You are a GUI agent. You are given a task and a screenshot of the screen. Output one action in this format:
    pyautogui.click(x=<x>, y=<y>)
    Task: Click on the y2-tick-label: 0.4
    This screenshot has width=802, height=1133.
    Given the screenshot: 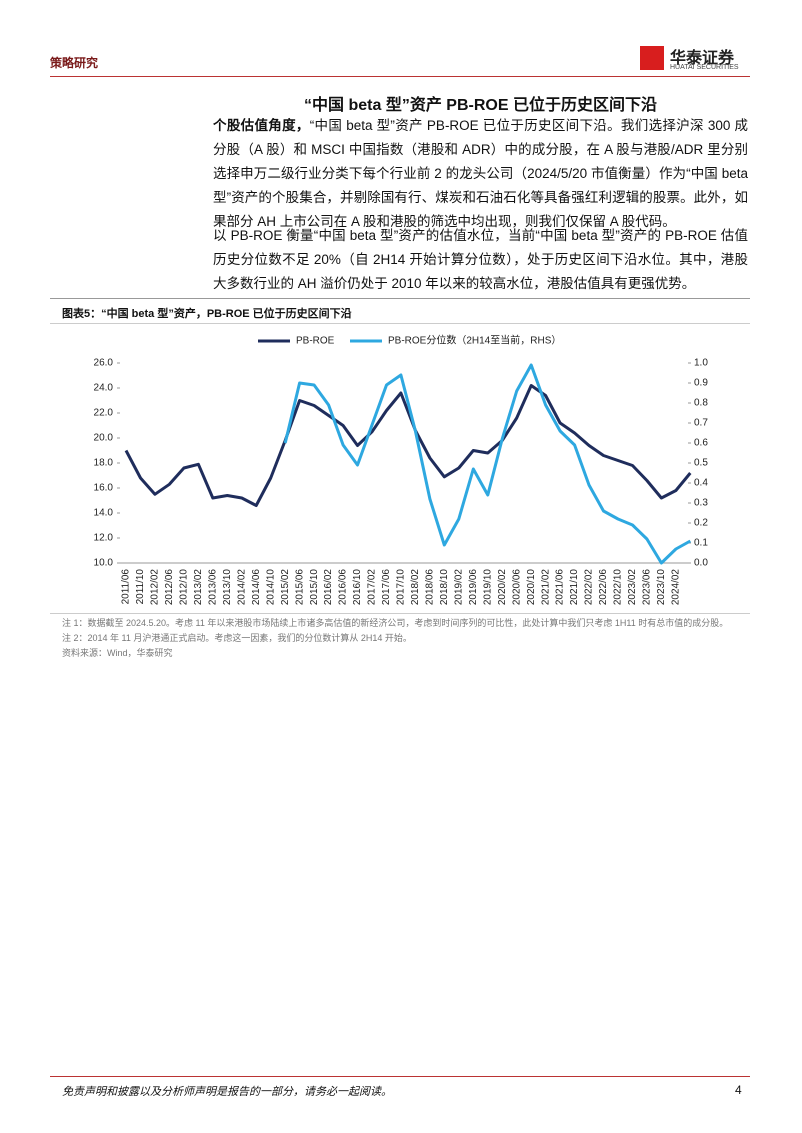 What is the action you would take?
    pyautogui.click(x=701, y=483)
    